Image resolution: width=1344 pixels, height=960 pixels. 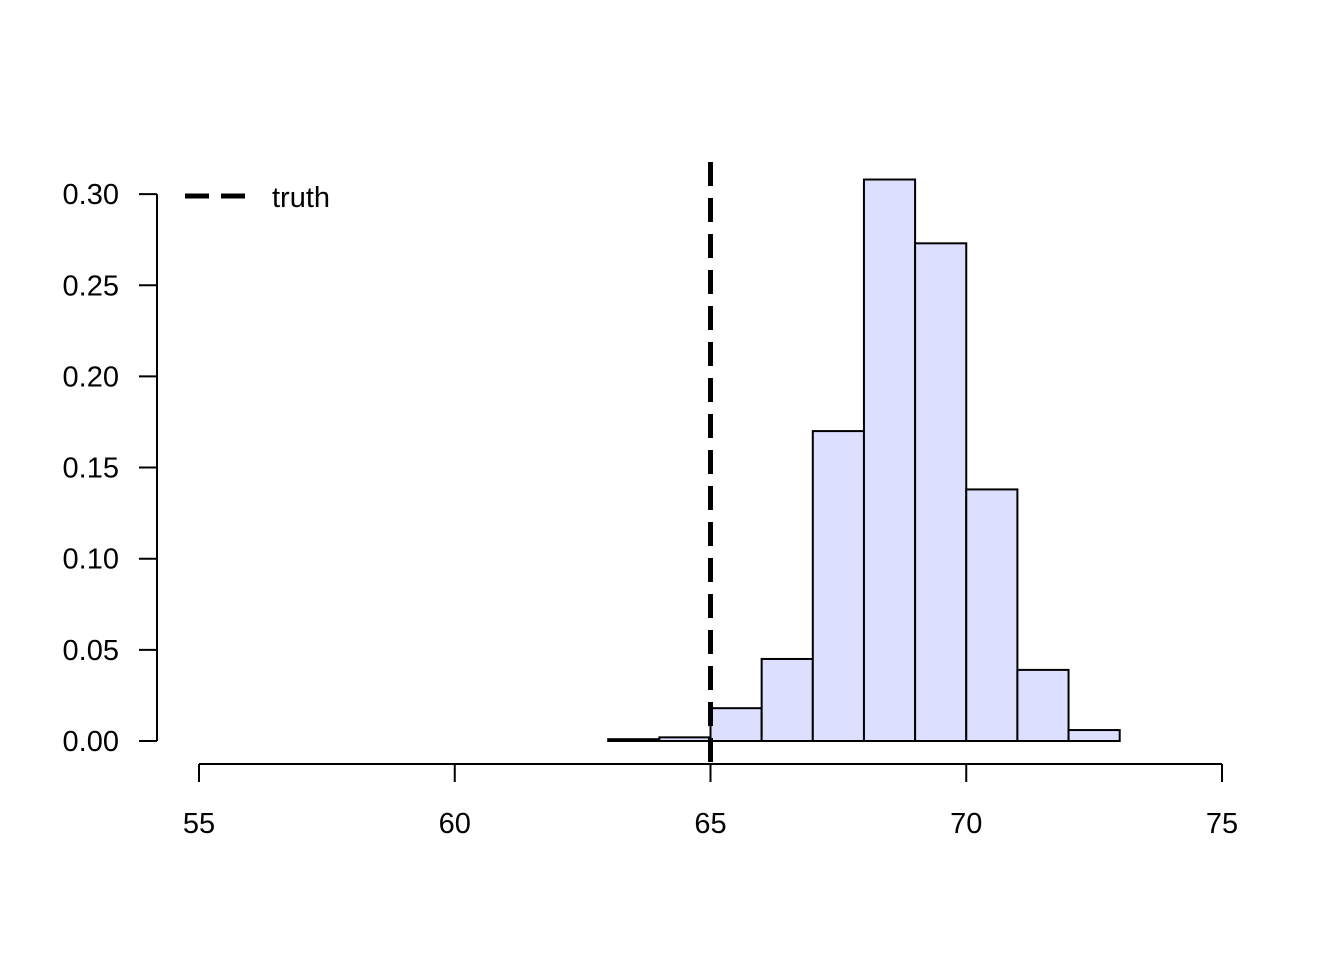 I want to click on y-tick-label: 0.05, so click(x=91, y=651).